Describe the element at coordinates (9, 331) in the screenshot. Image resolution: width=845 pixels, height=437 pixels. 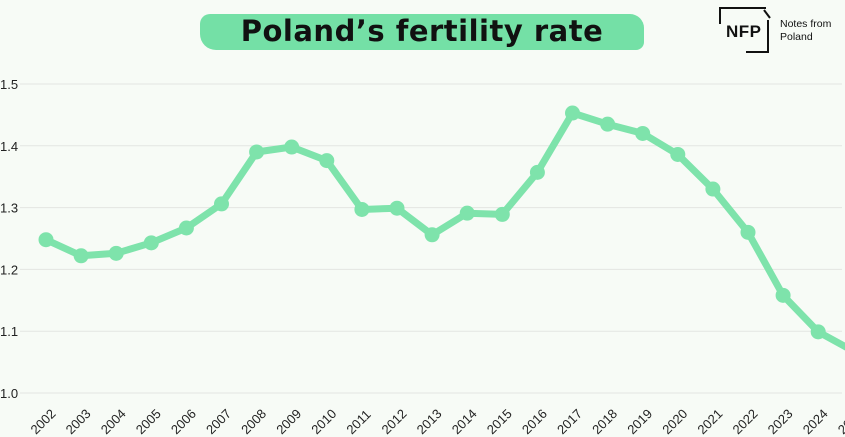
I see `y-tick-label: 1.1` at that location.